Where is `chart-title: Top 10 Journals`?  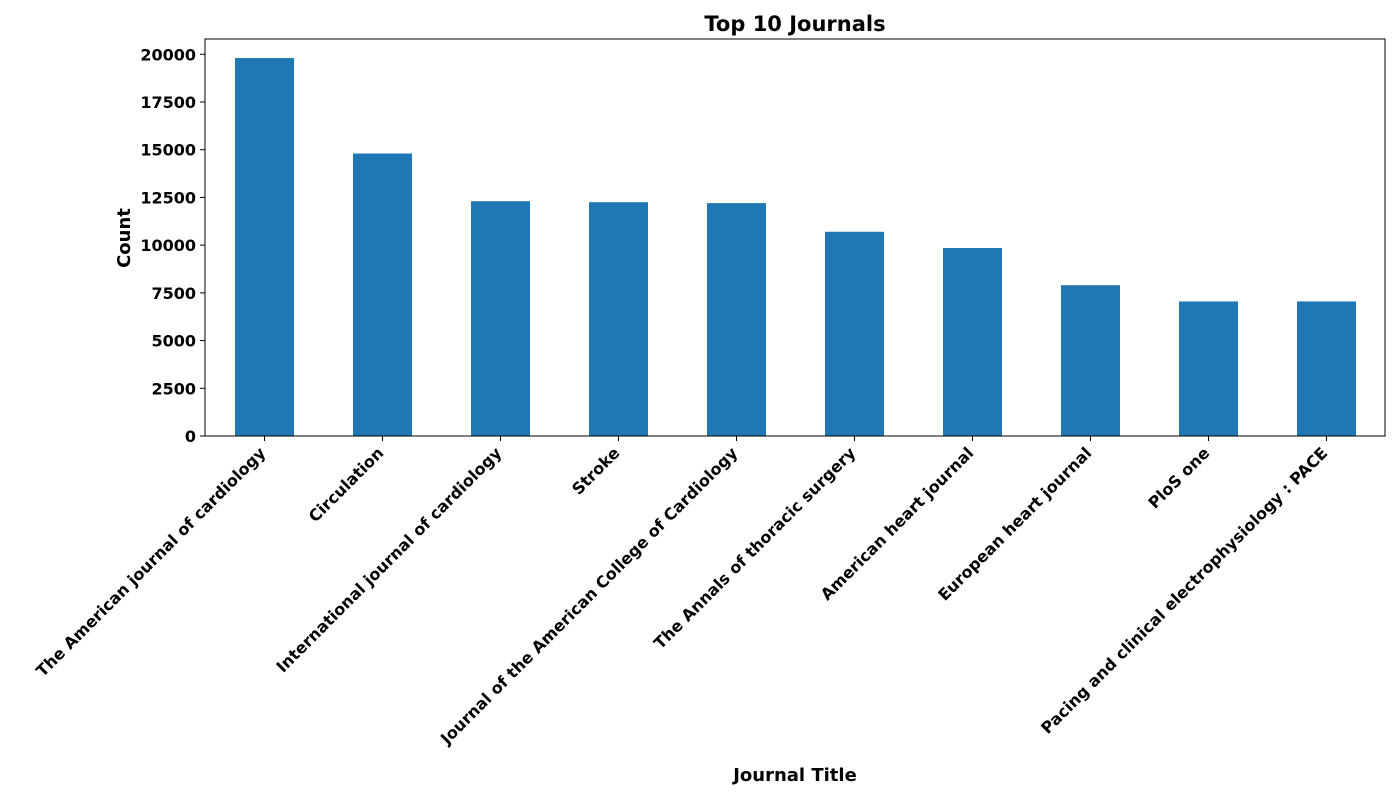
chart-title: Top 10 Journals is located at coordinates (794, 24).